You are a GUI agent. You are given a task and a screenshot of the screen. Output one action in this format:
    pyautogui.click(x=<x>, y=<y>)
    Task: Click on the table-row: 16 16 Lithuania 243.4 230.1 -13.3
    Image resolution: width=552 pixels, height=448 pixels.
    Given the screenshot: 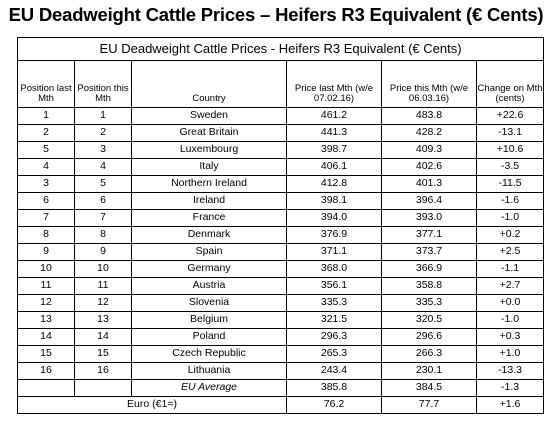 What is the action you would take?
    pyautogui.click(x=281, y=371)
    